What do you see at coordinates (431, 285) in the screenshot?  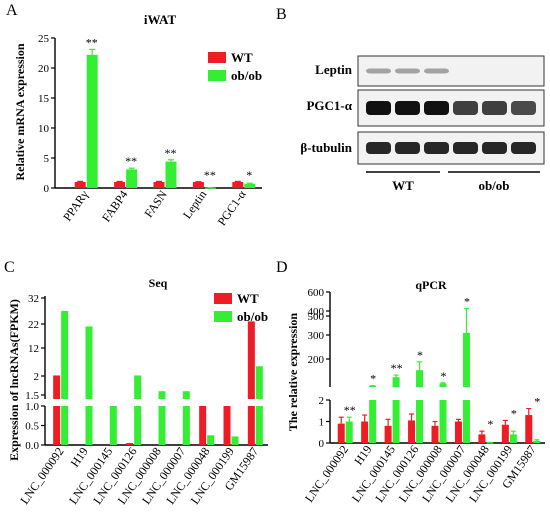 I see `panel-d-title: qPCR` at bounding box center [431, 285].